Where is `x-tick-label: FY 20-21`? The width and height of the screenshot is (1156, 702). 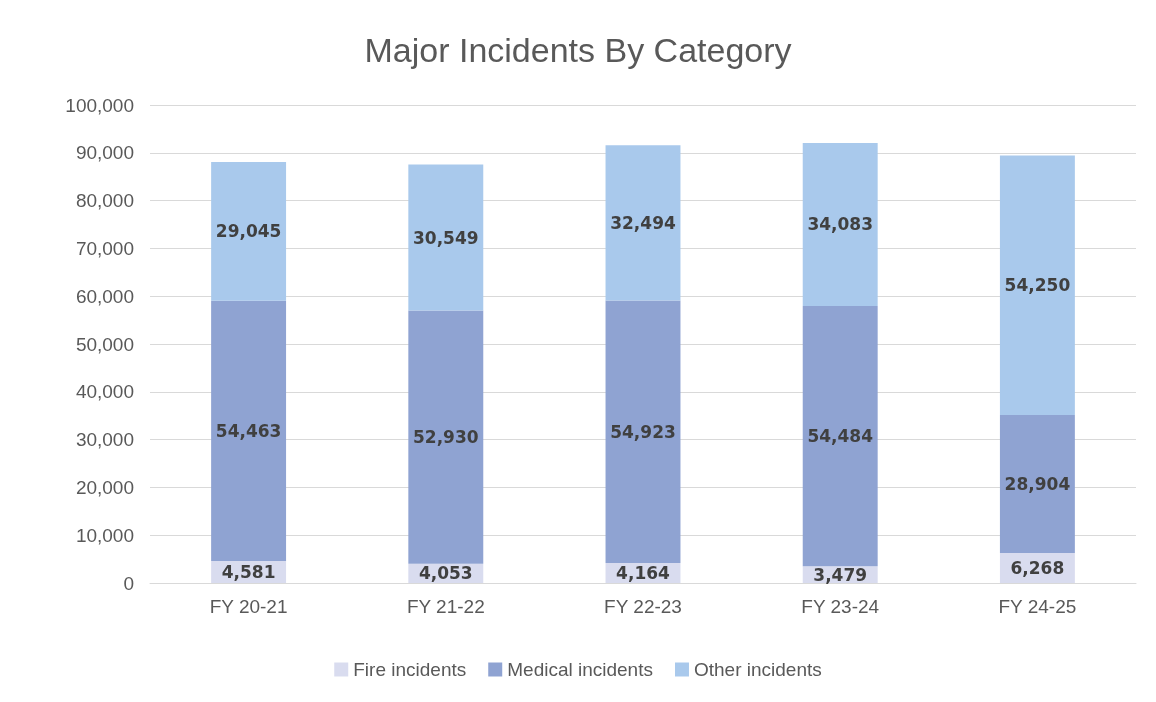
x-tick-label: FY 20-21 is located at coordinates (248, 606).